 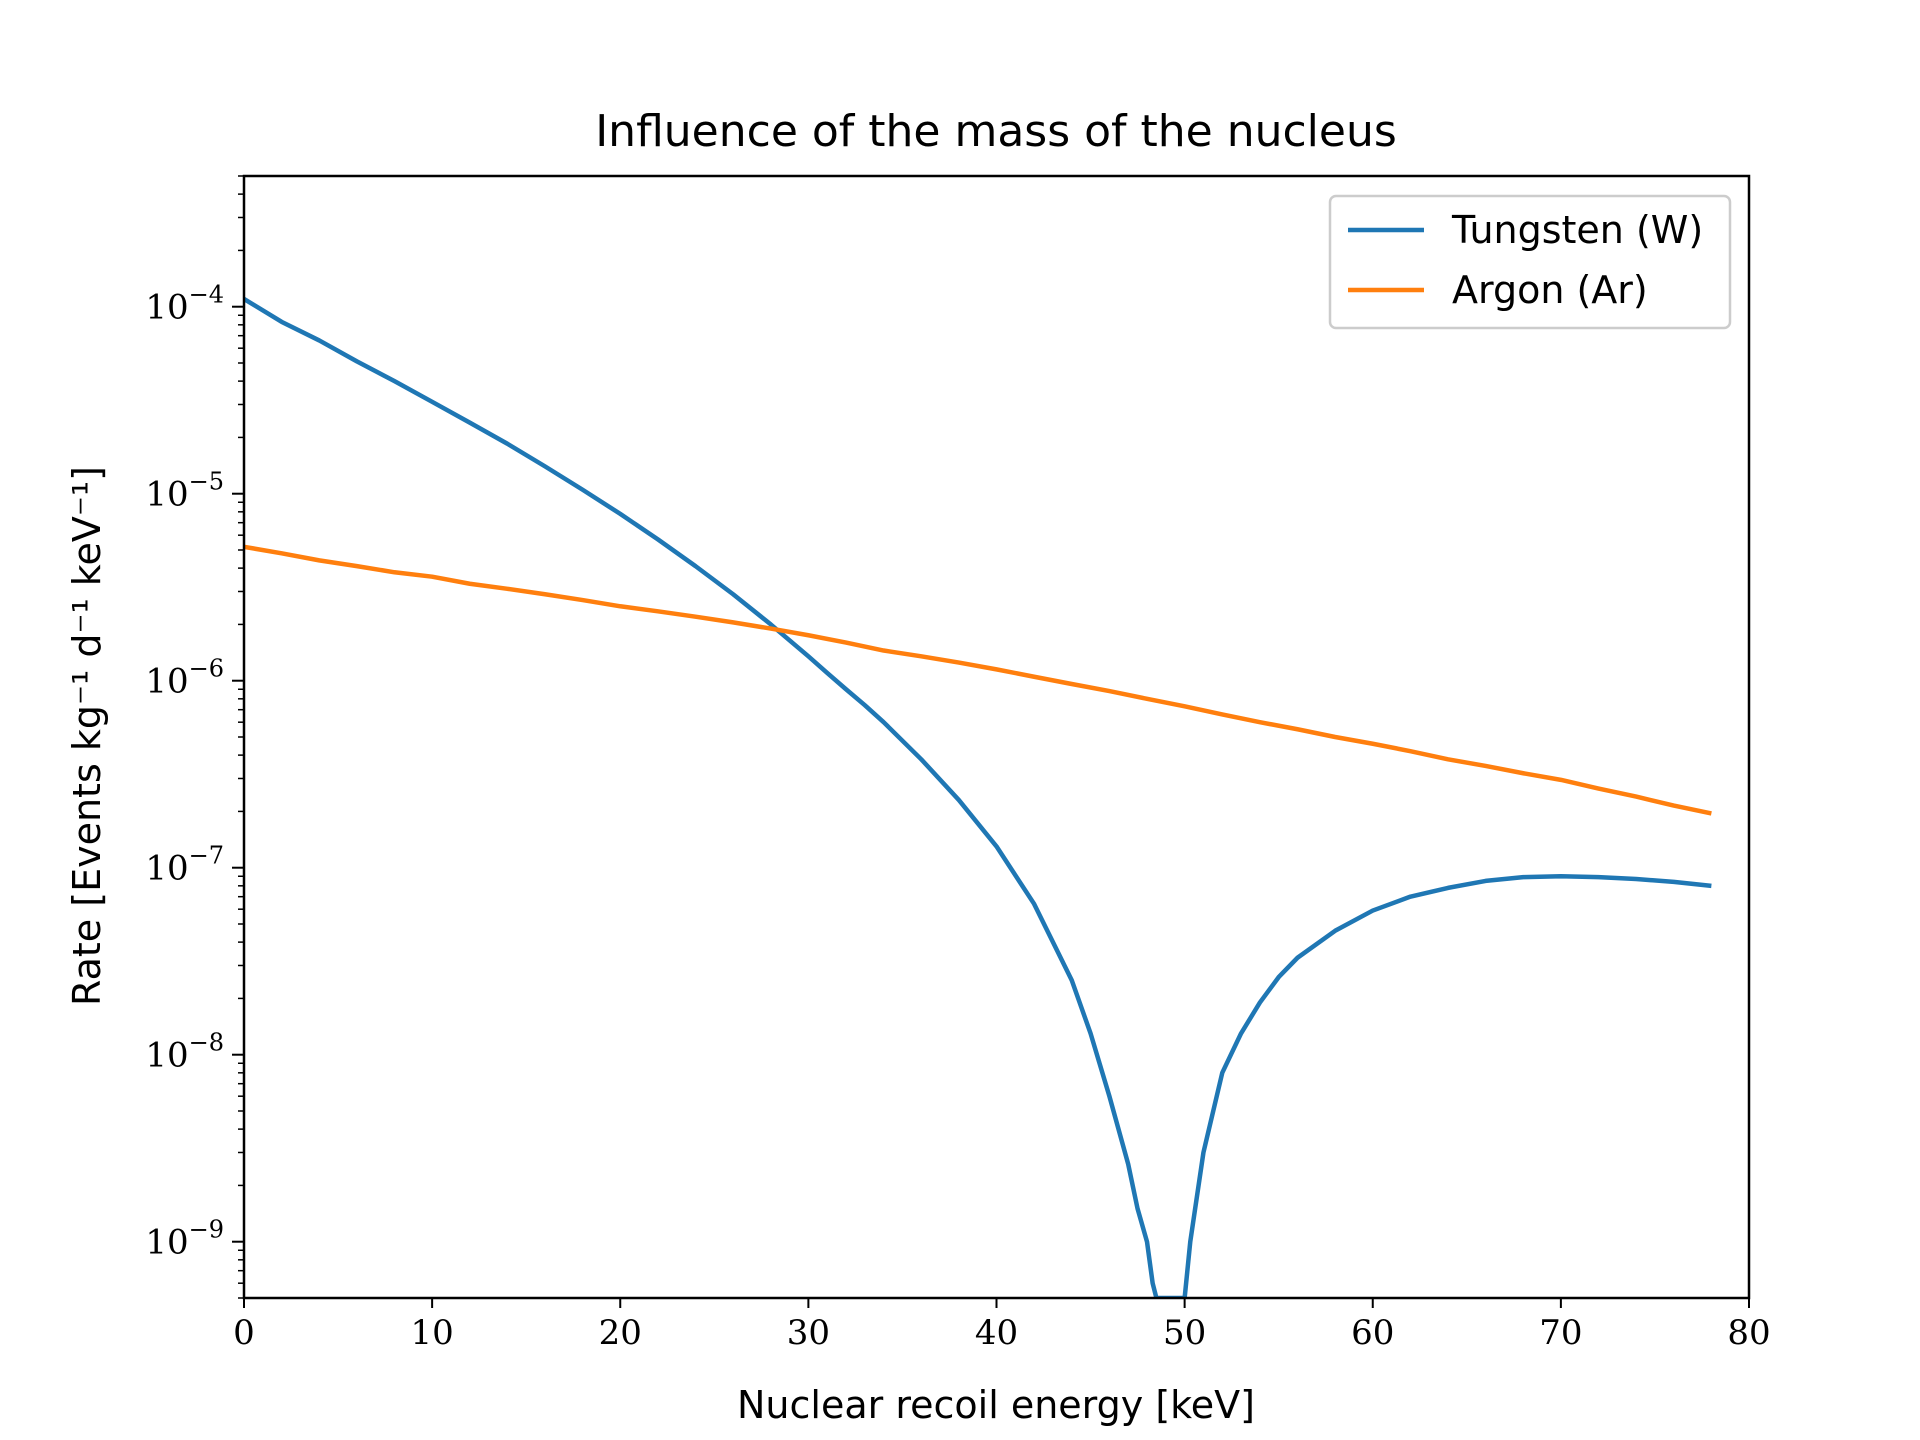 What do you see at coordinates (244, 1333) in the screenshot?
I see `x-tick-label: 0` at bounding box center [244, 1333].